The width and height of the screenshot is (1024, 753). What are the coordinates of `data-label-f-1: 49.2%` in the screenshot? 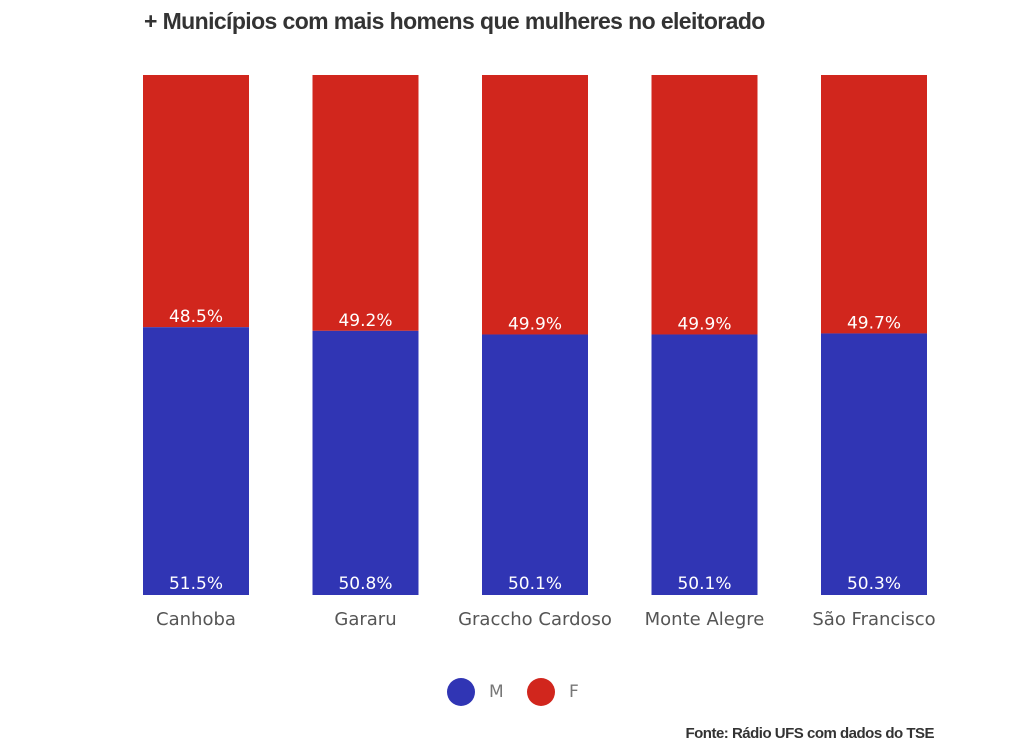 It's located at (365, 321).